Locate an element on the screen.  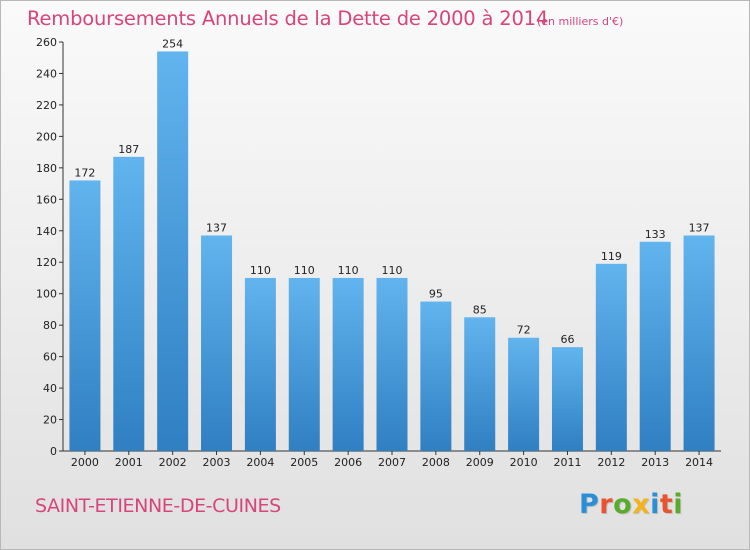
x-tick-label: 2009 is located at coordinates (480, 462).